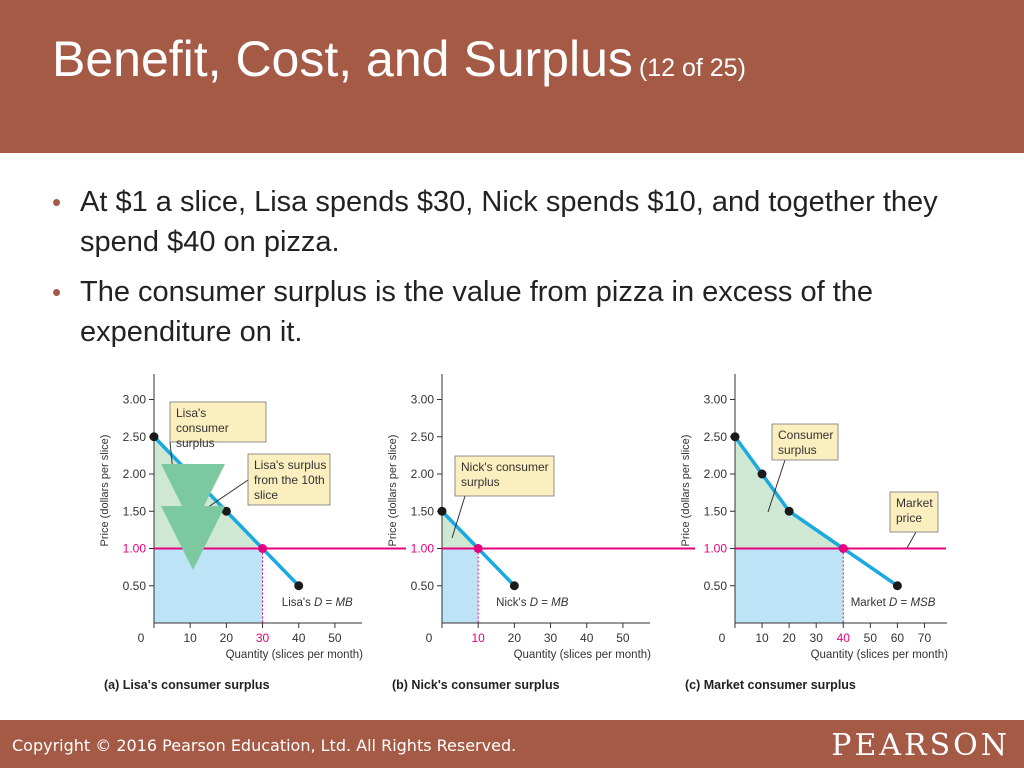  Describe the element at coordinates (202, 428) in the screenshot. I see `callout-text: consumer` at that location.